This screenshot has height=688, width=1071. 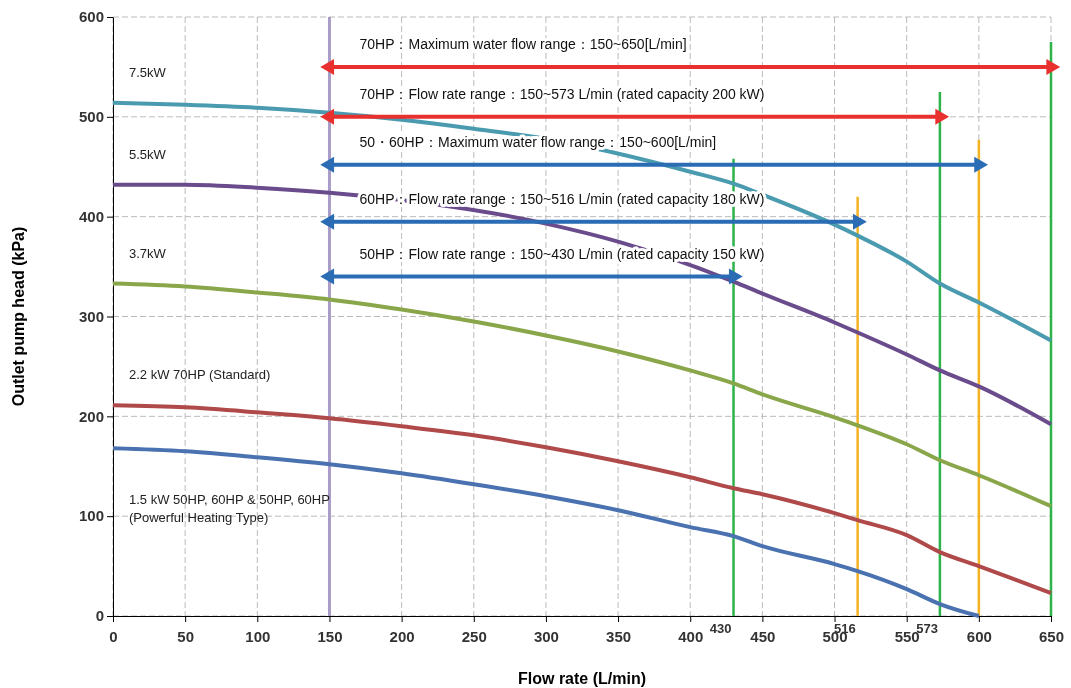 I want to click on annotation: 70HP：Maximum water flow range：150~650[L/min], so click(x=523, y=43).